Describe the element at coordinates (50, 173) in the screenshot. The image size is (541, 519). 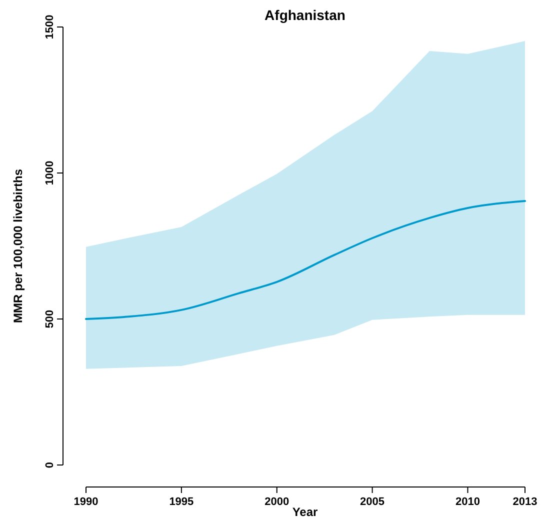
I see `y-tick-label: 1000` at that location.